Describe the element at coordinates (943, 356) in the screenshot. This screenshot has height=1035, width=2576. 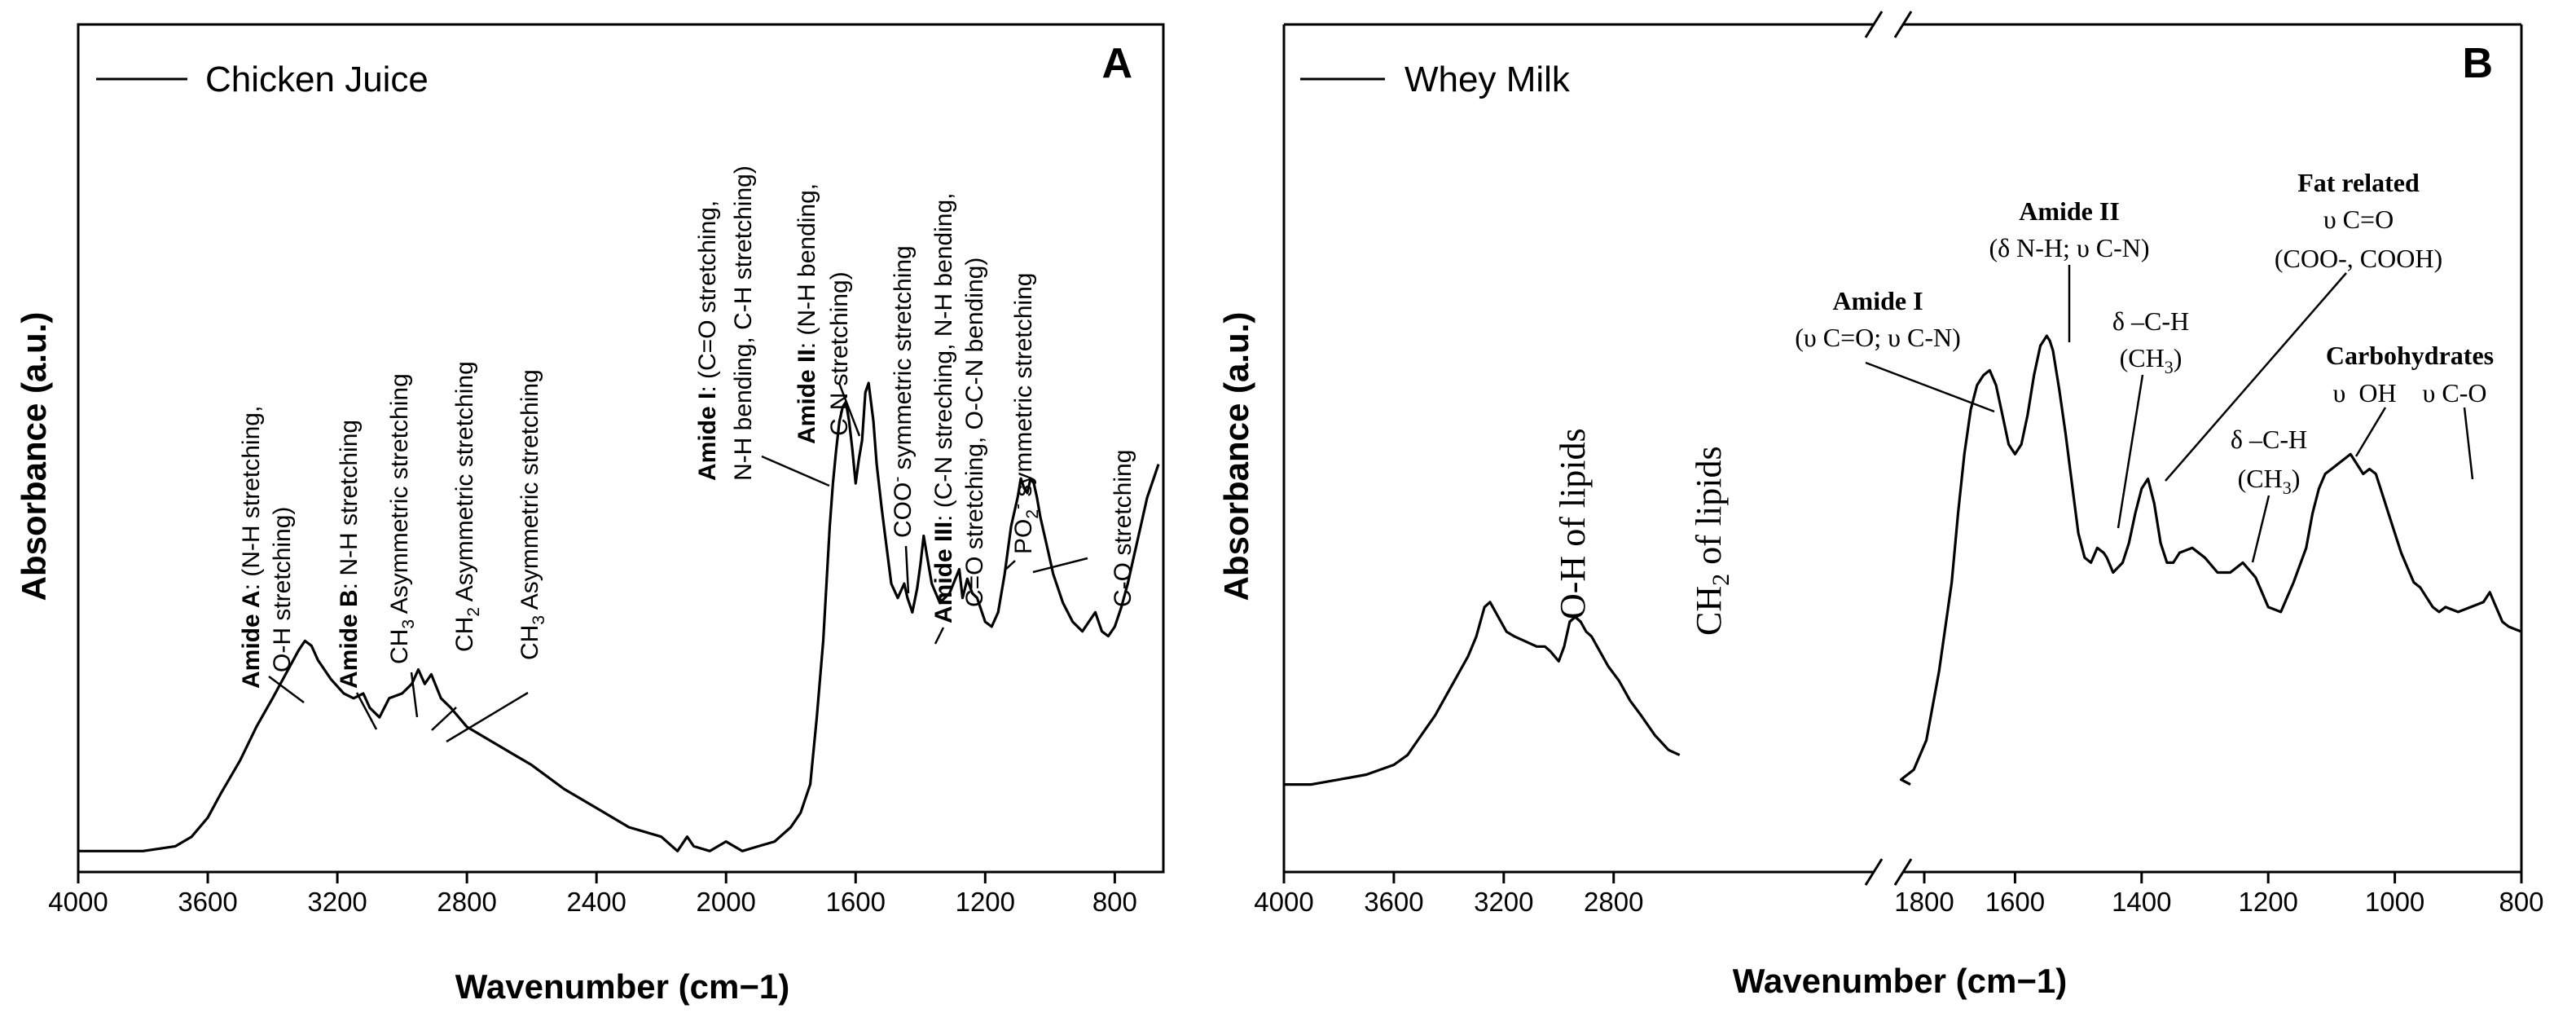
I see `ann-a-amide-iii-rest: : (C-N streching, N-H bending,` at that location.